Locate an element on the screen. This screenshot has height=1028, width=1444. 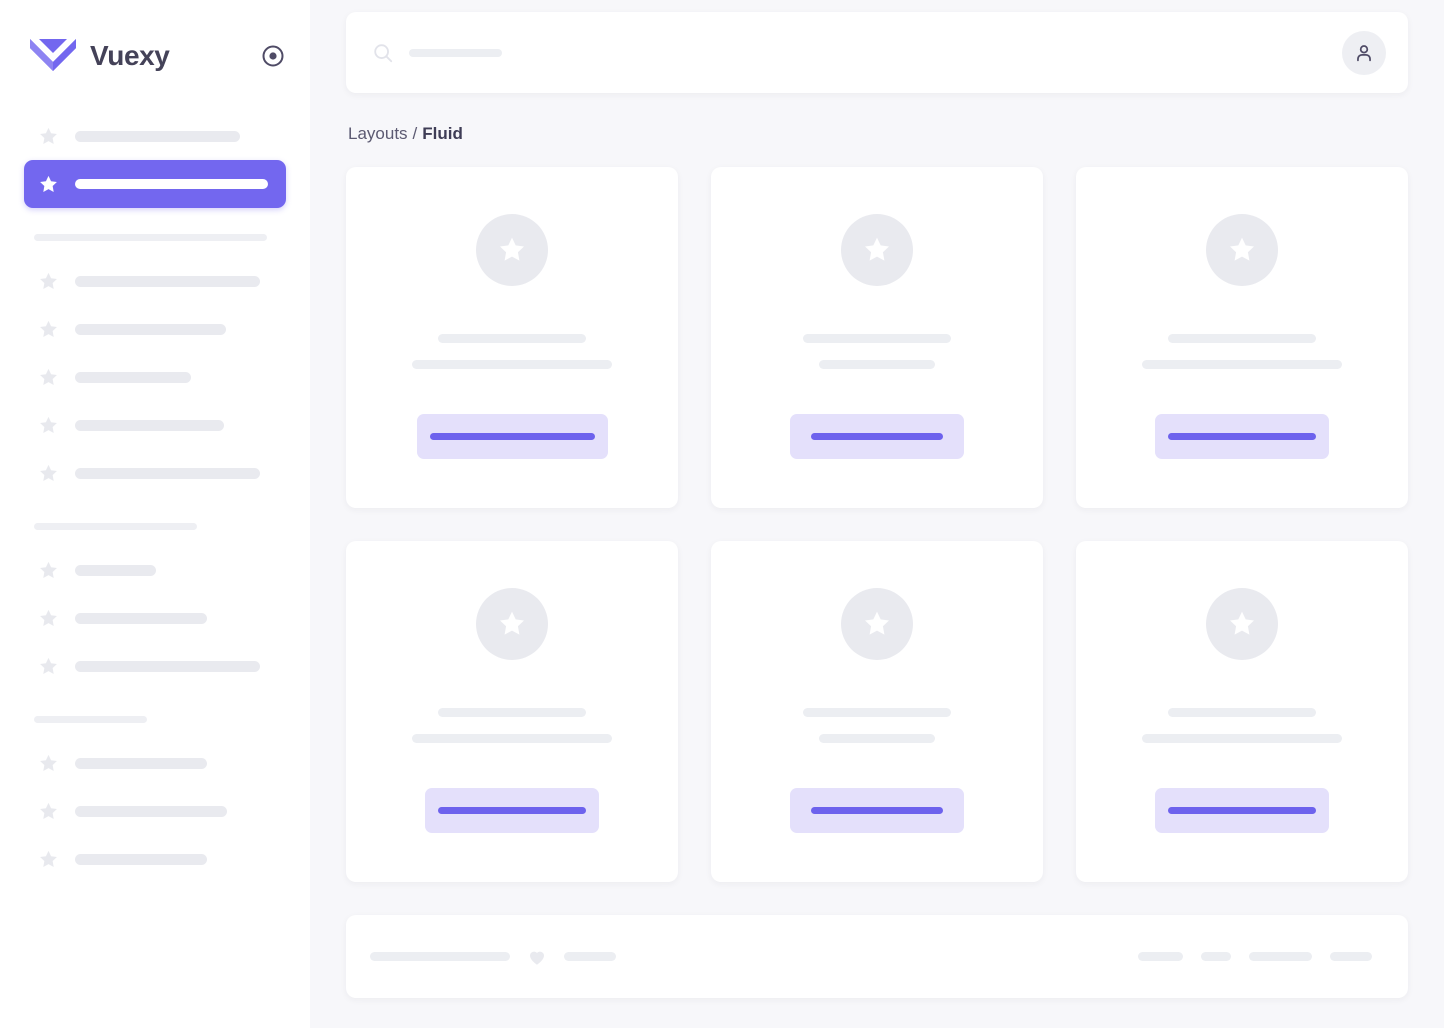
collapse-sidebar-toggle is located at coordinates (273, 56).